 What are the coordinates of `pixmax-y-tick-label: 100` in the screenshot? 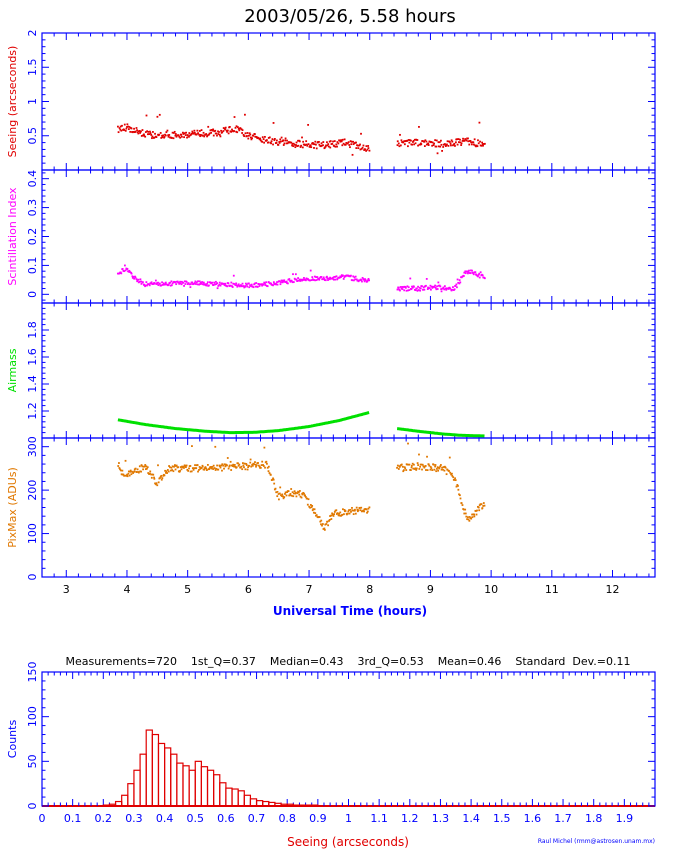 It's located at (32, 533).